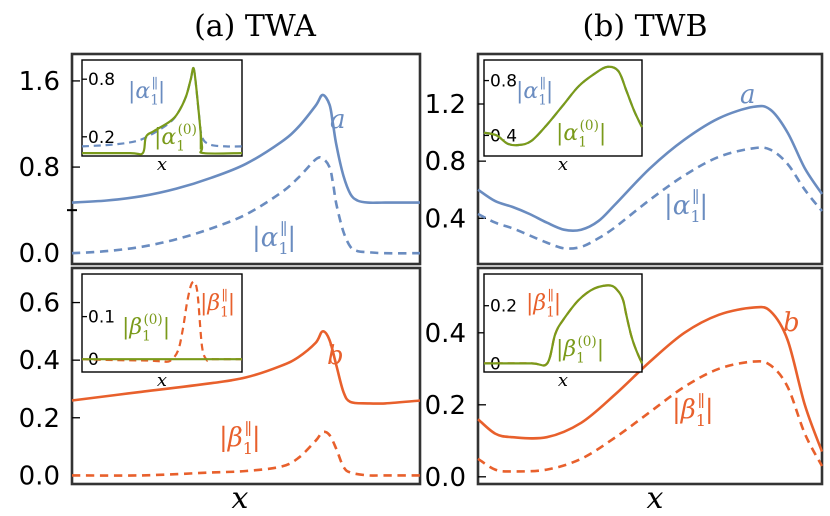 The height and width of the screenshot is (516, 830). I want to click on inset-b-bottom: 00.2x|β1∥||β1(0)|, so click(563, 332).